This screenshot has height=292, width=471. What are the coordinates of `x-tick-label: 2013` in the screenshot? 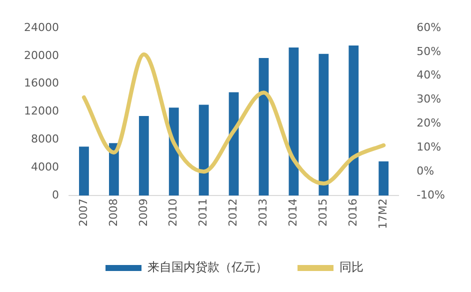 It's located at (263, 212).